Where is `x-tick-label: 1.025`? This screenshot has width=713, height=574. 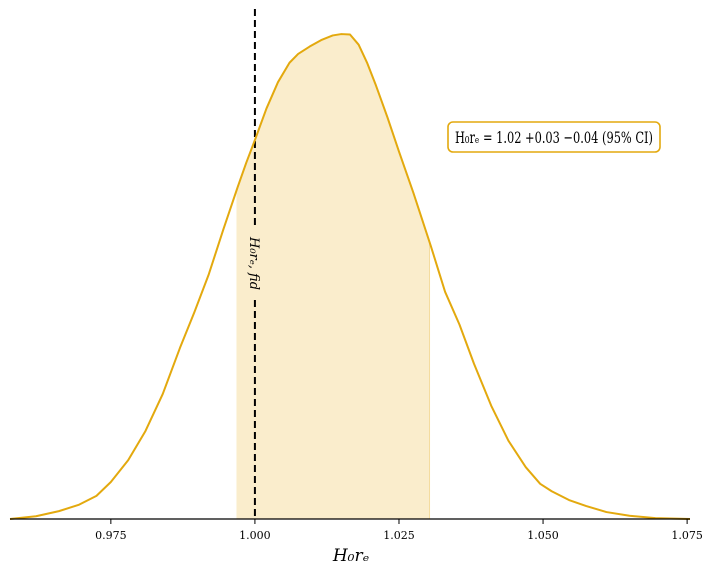 x-tick-label: 1.025 is located at coordinates (399, 535).